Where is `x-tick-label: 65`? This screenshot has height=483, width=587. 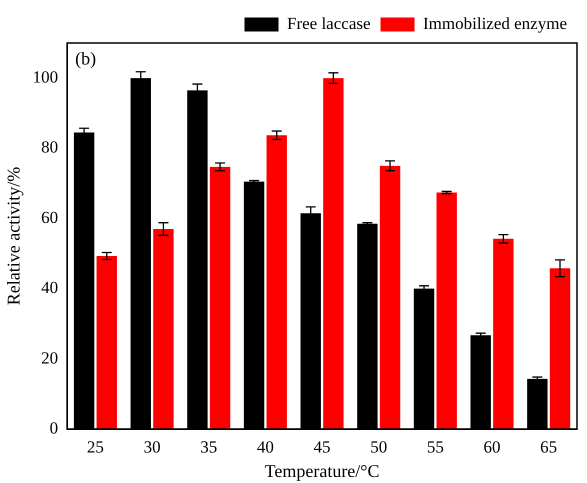 x-tick-label: 65 is located at coordinates (549, 447).